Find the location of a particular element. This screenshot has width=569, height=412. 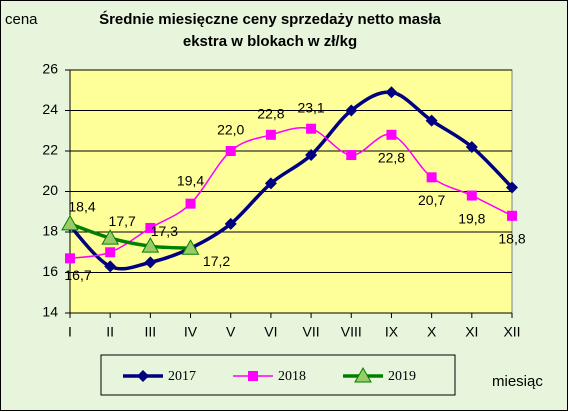

data-label: 19,4 is located at coordinates (190, 180).